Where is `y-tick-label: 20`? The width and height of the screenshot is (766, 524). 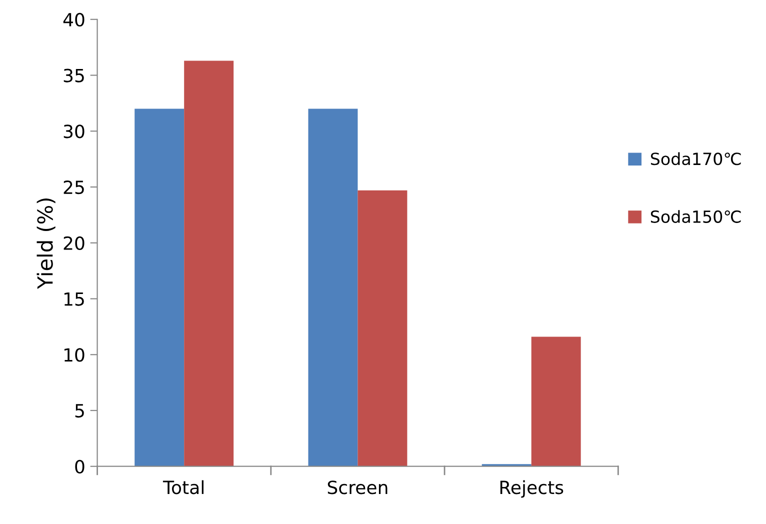 y-tick-label: 20 is located at coordinates (74, 243).